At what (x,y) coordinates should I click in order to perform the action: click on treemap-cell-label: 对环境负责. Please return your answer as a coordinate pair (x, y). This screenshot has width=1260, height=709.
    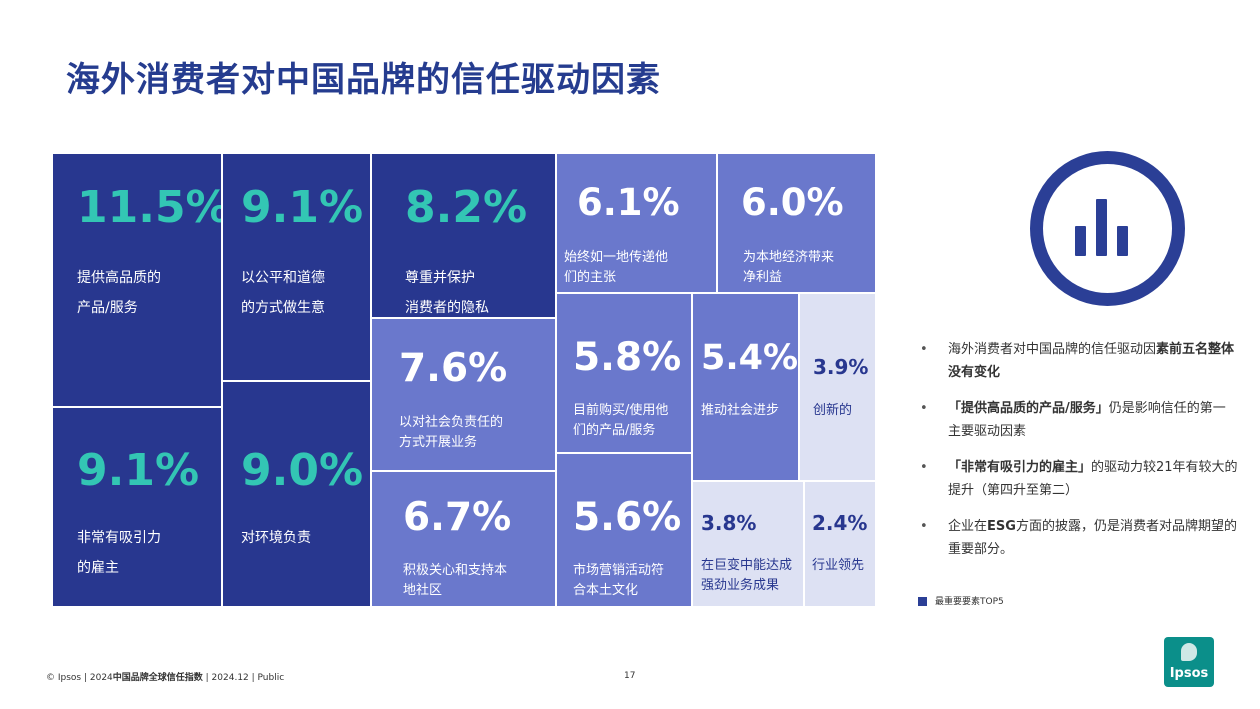
    Looking at the image, I should click on (276, 538).